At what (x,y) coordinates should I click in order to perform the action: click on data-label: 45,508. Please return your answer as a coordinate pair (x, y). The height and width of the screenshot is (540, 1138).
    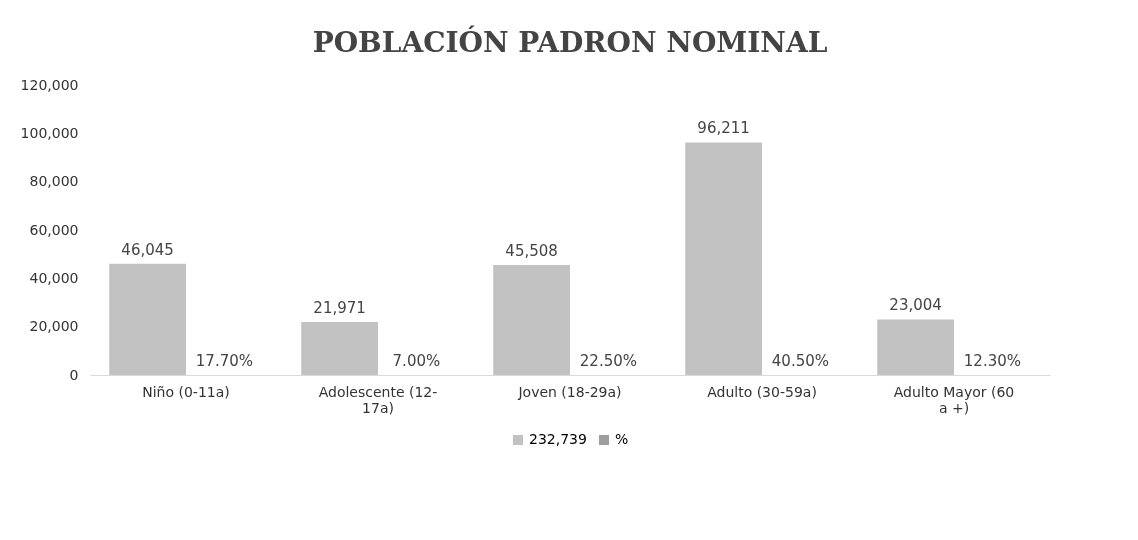
    Looking at the image, I should click on (531, 251).